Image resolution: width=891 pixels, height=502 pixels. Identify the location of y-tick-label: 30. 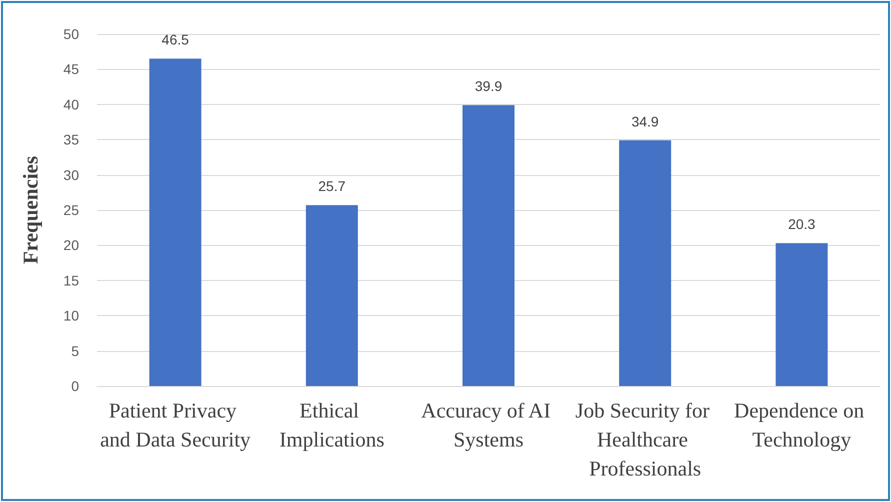
(71, 174).